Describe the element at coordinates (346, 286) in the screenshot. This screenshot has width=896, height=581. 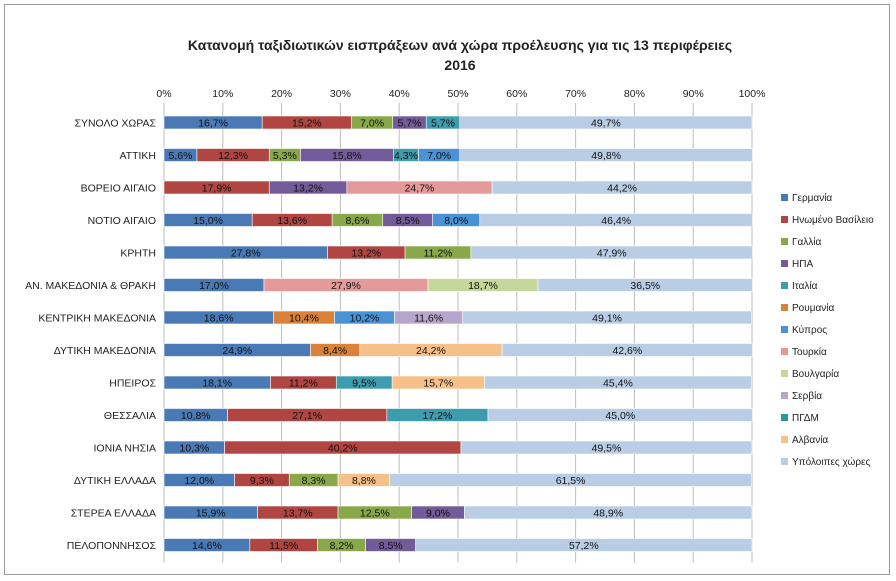
I see `data-label: 27,9%` at that location.